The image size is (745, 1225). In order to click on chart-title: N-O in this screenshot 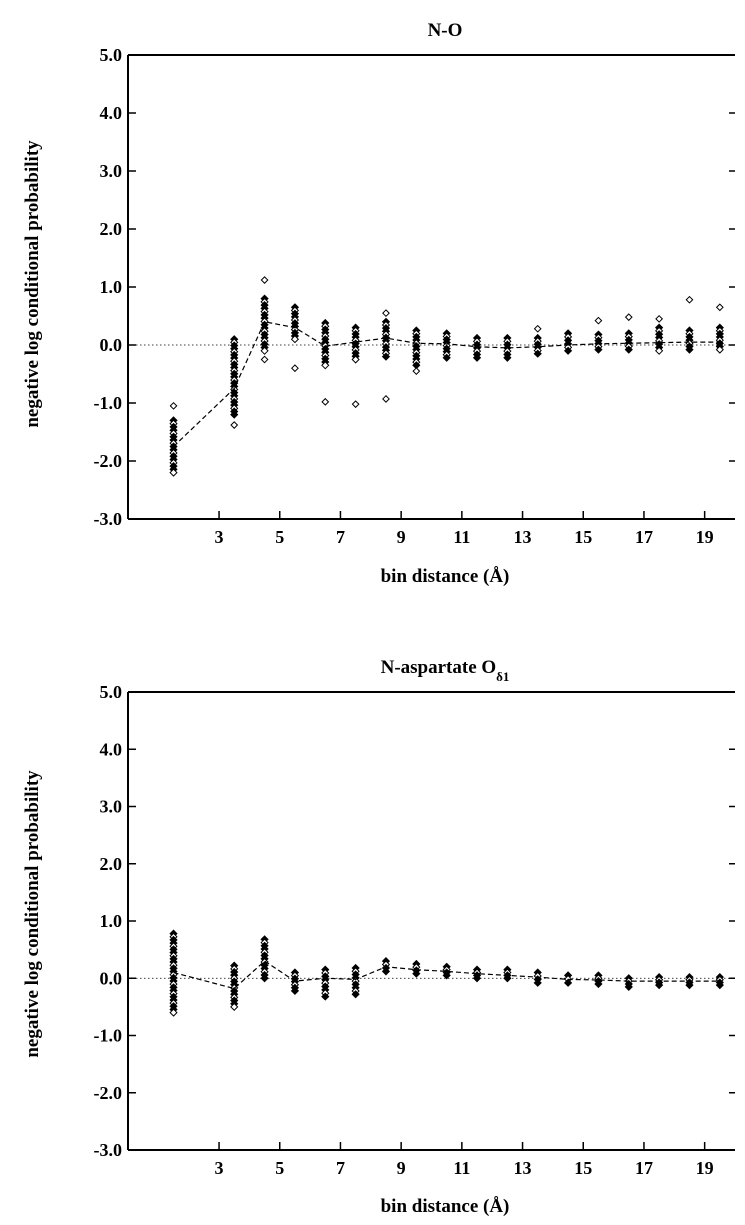, I will do `click(445, 30)`.